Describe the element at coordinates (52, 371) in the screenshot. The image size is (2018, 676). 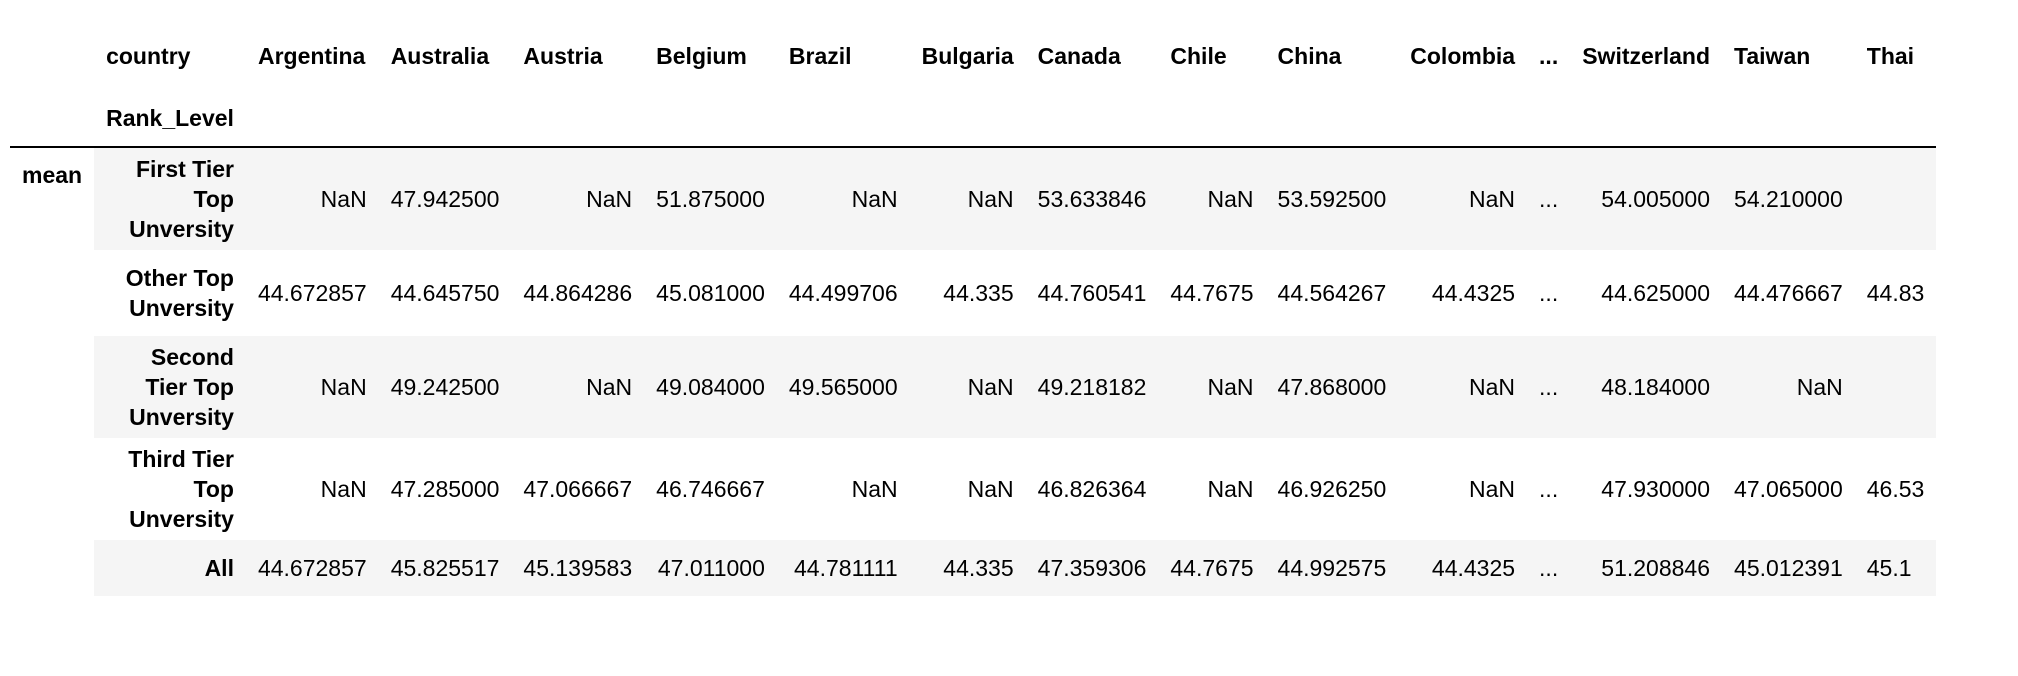
I see `index-outer-label: mean` at that location.